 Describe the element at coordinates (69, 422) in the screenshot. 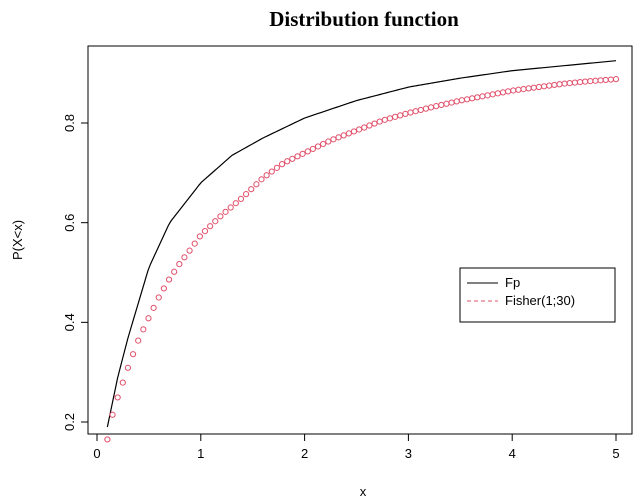

I see `y-tick-label: 0.2` at that location.